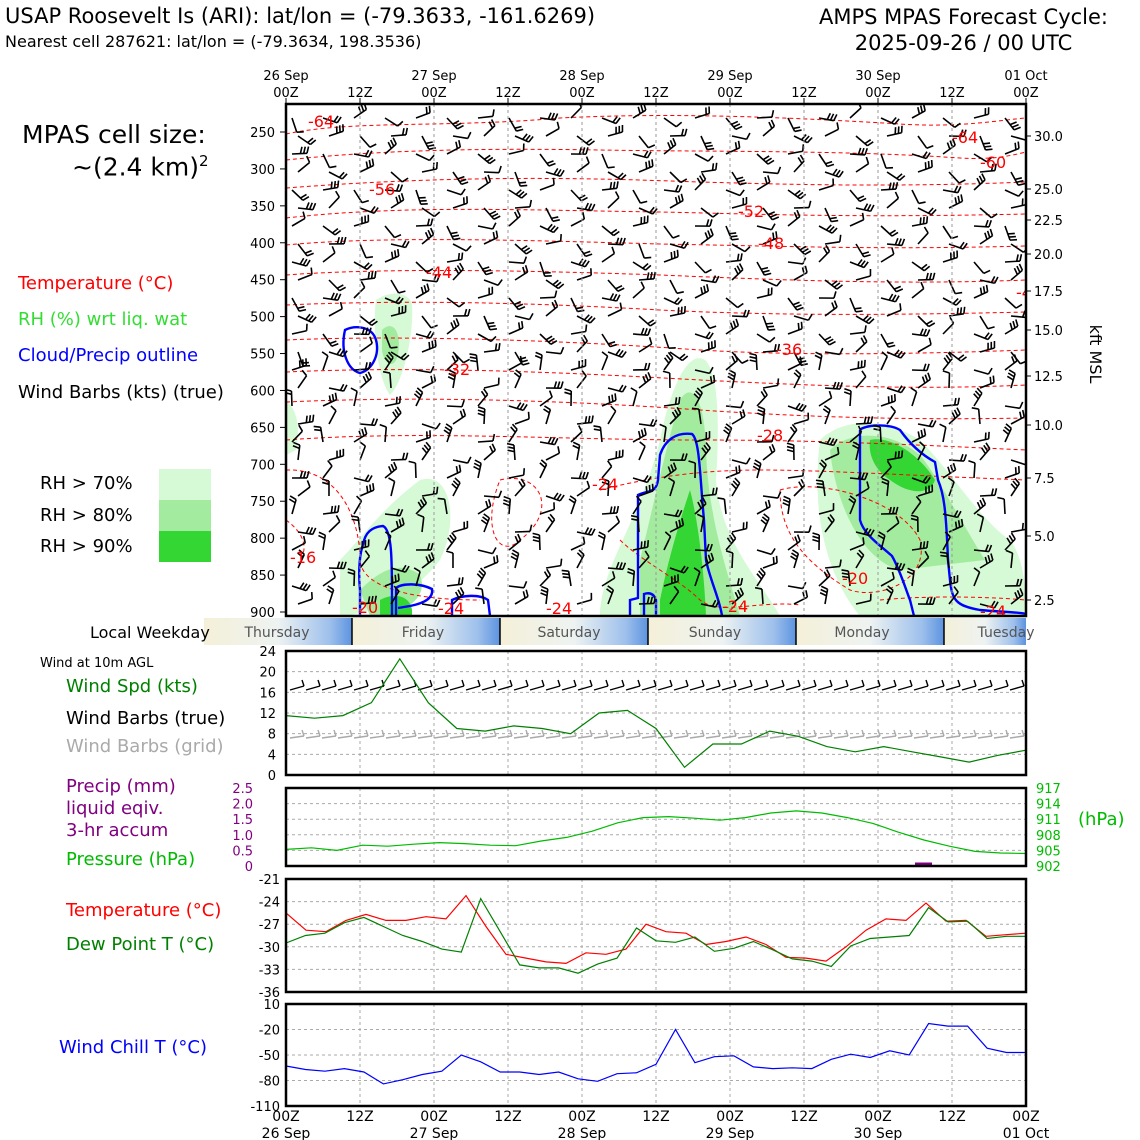 The image size is (1140, 1140). Describe the element at coordinates (272, 755) in the screenshot. I see `wind-tick-label: 4` at that location.